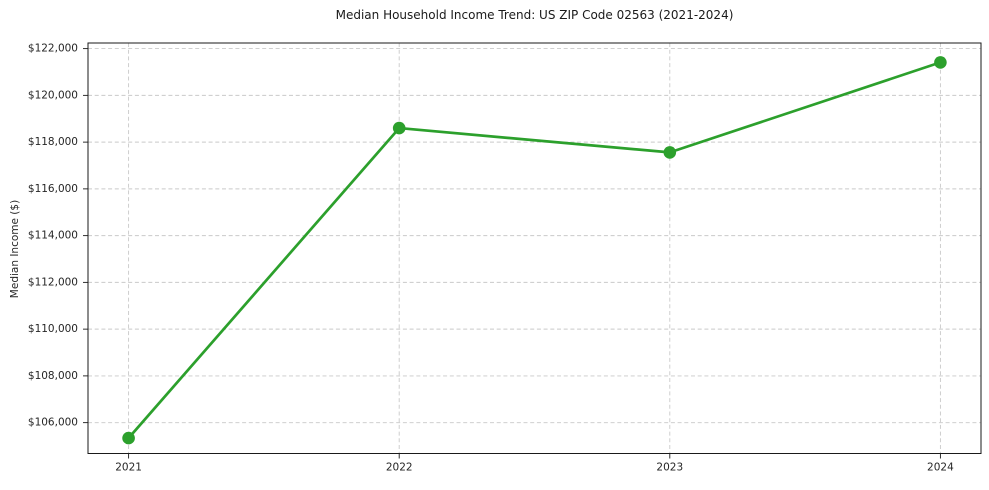 This screenshot has height=490, width=989. What do you see at coordinates (669, 468) in the screenshot?
I see `x-tick-label: 2023` at bounding box center [669, 468].